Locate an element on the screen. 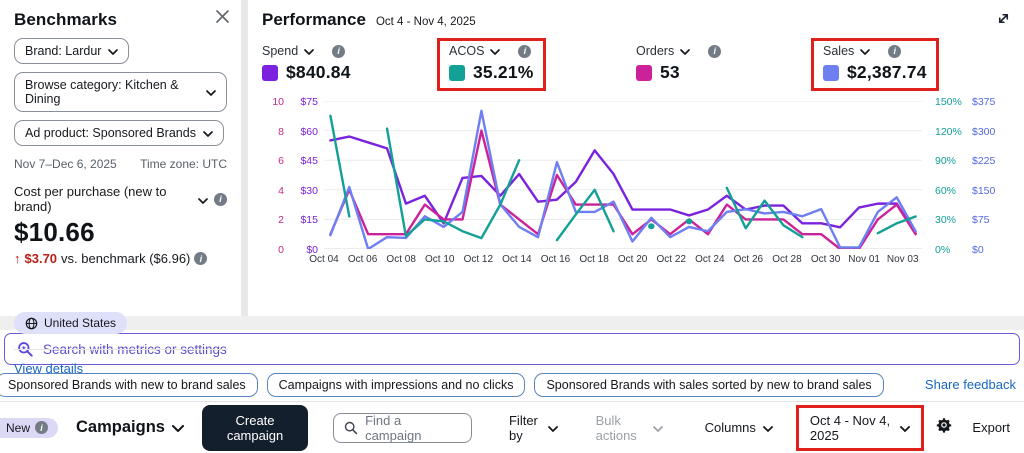 This screenshot has height=453, width=1024. axis-tick-label: $300 is located at coordinates (984, 131).